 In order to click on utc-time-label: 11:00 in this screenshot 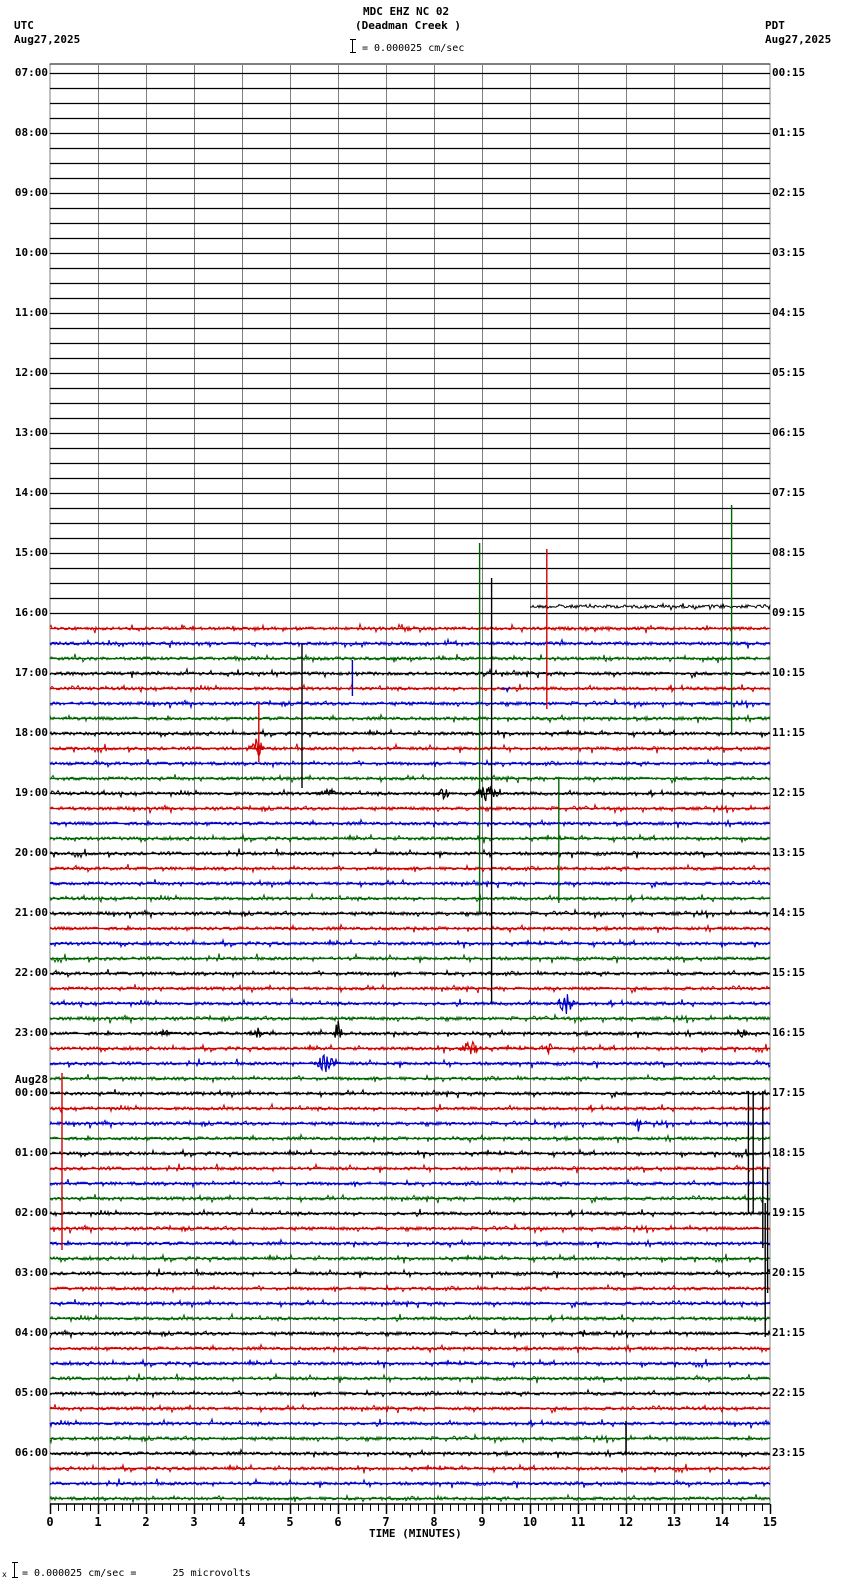, I will do `click(31, 312)`.